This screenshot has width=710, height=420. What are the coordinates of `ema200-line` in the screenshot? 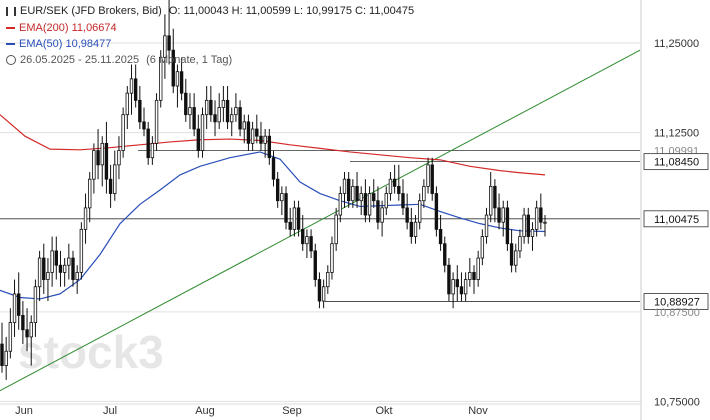 It's located at (273, 145).